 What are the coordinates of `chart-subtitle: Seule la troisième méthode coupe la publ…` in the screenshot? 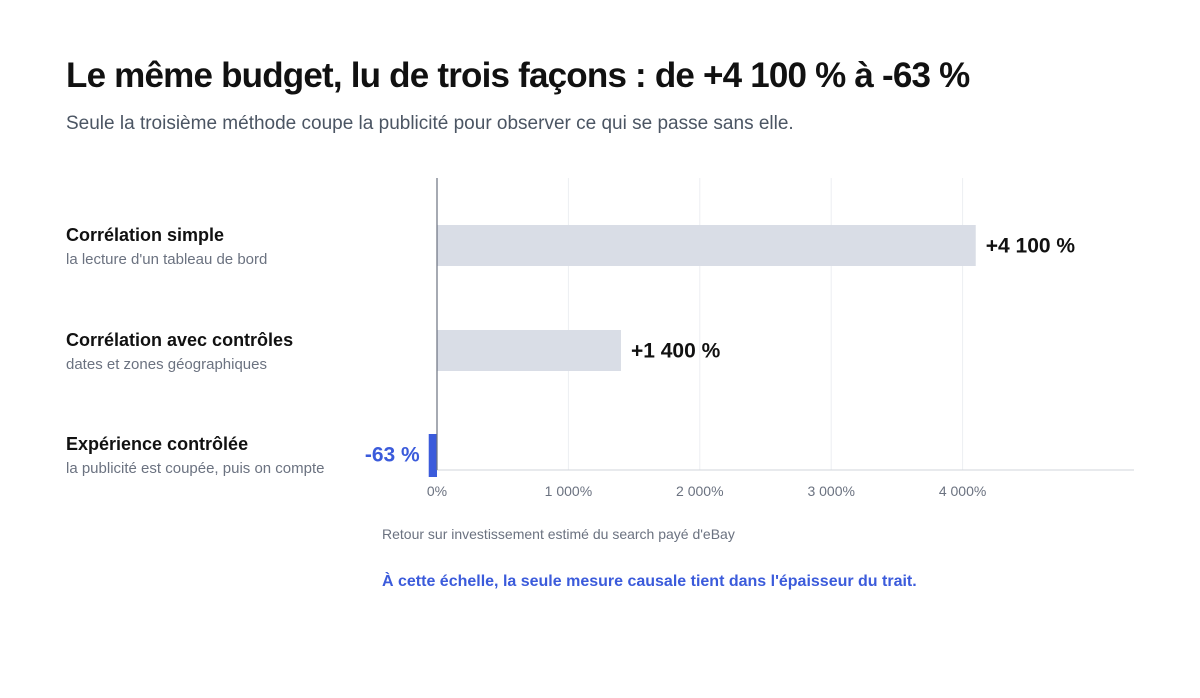 It's located at (430, 123).